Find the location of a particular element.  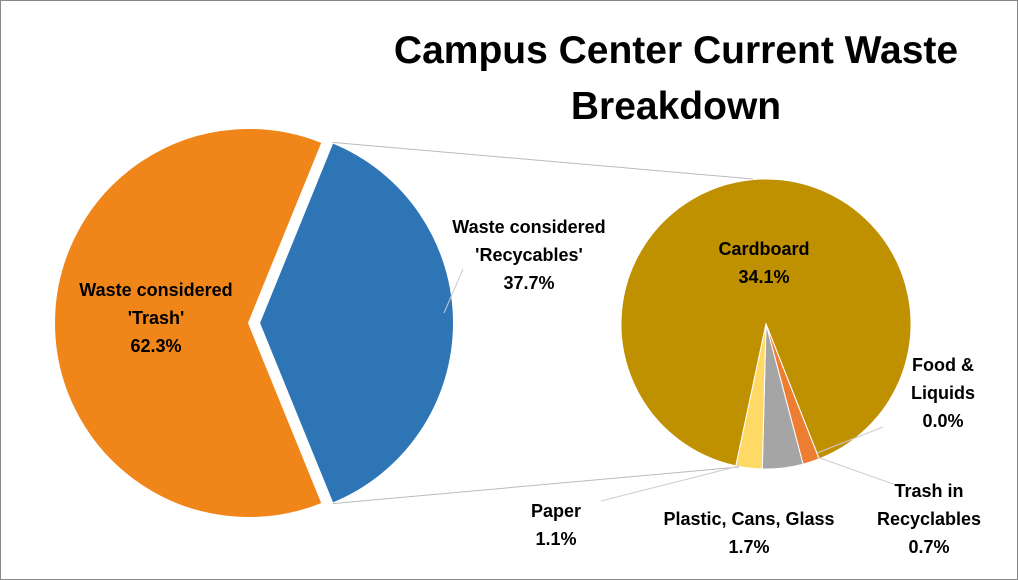

category-label: Food & Liquids is located at coordinates (943, 379).